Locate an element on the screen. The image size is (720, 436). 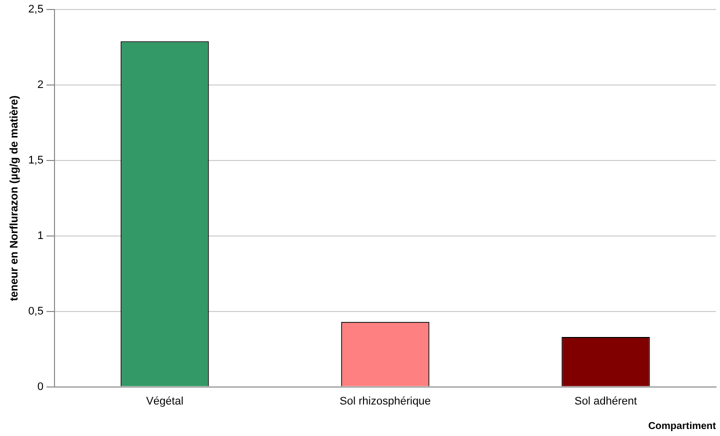
x-axis-title: Compartiment is located at coordinates (682, 426).